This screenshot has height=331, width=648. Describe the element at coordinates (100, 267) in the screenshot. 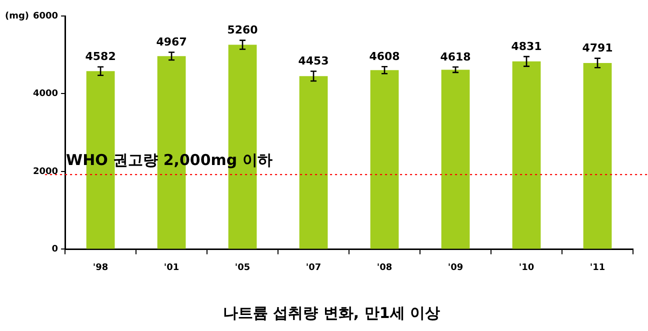

I see `x-tick-label: '98` at that location.